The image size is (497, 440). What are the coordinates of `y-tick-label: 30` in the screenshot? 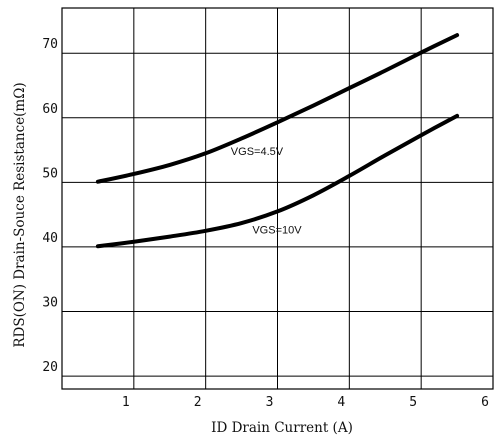 It's located at (50, 303).